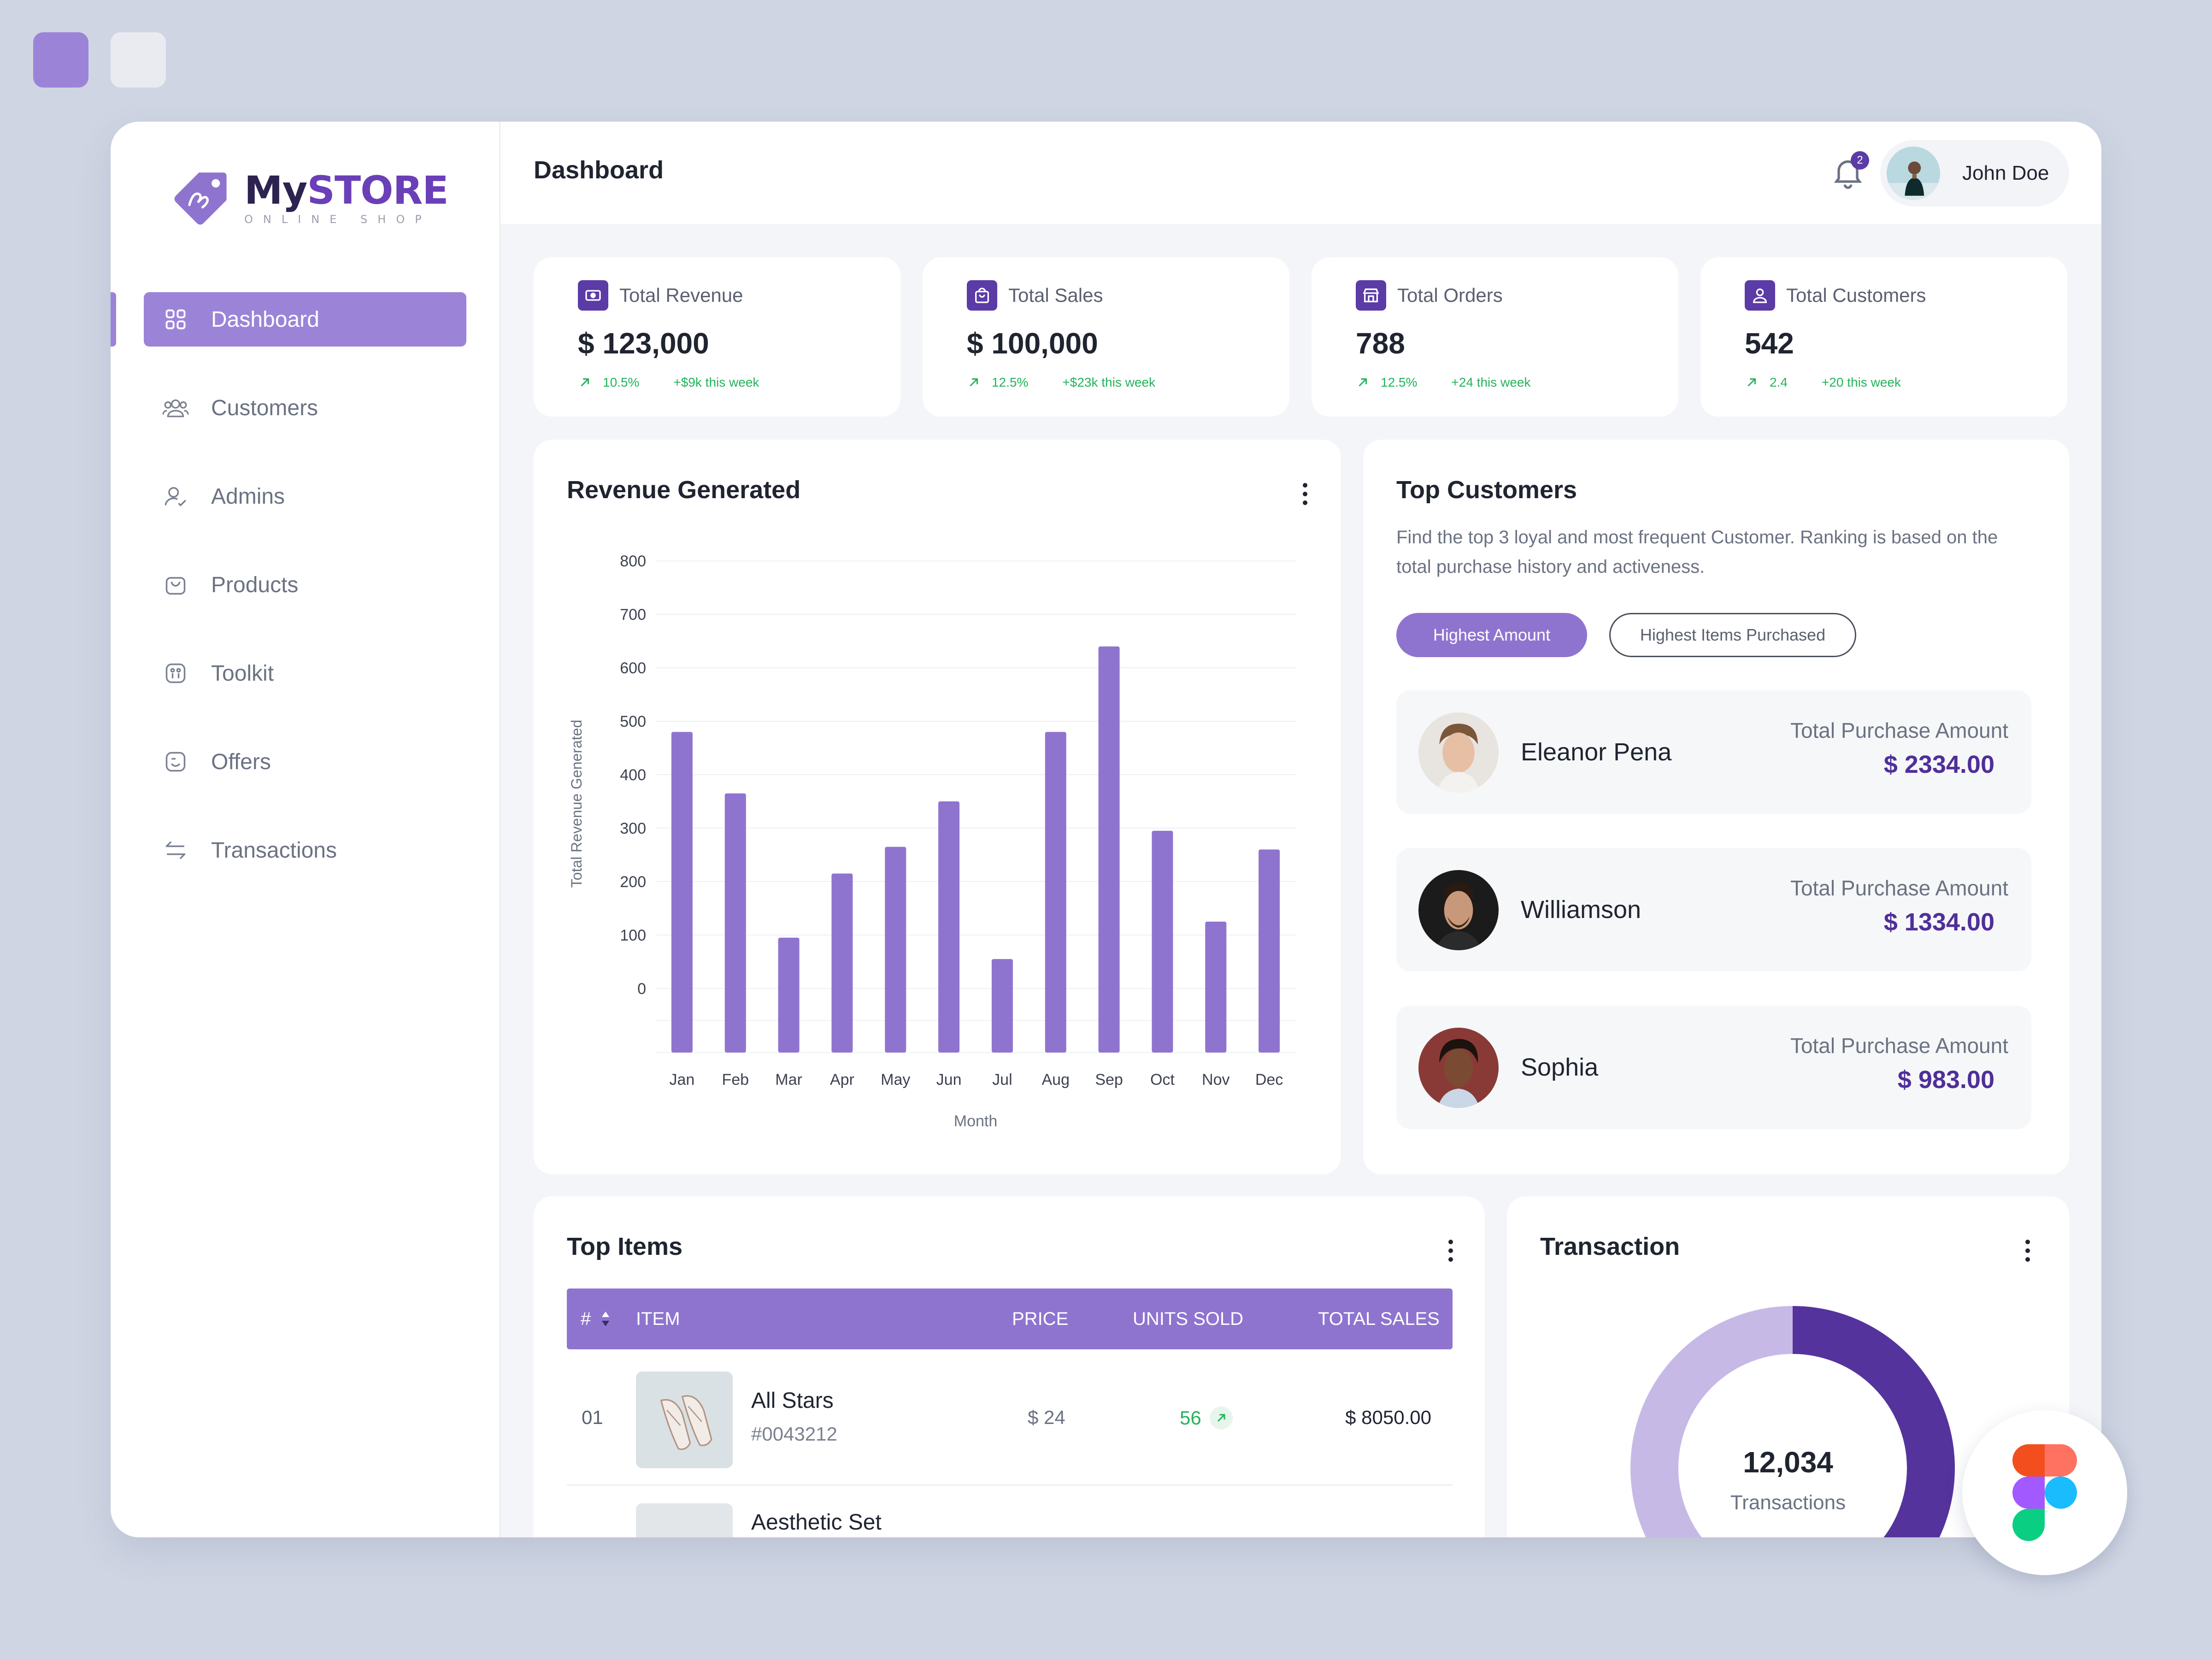  What do you see at coordinates (274, 850) in the screenshot?
I see `sidebar-item-label: Transactions` at bounding box center [274, 850].